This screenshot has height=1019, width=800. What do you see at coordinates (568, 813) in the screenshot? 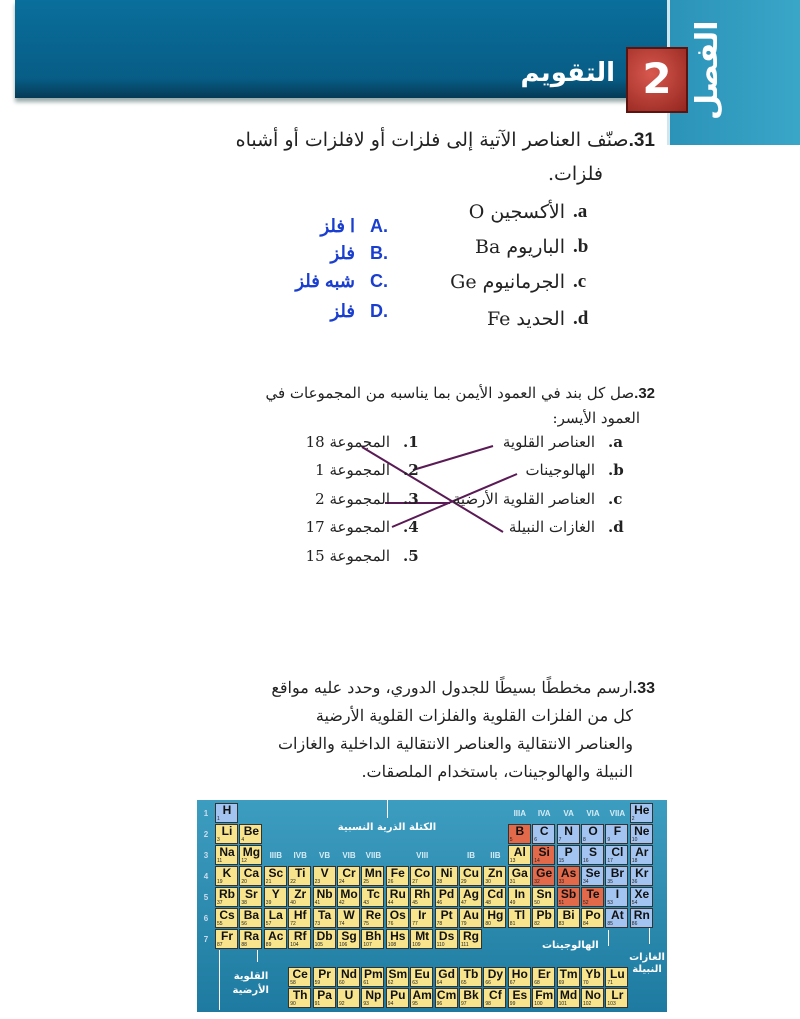
I see `group-label: VA` at bounding box center [568, 813].